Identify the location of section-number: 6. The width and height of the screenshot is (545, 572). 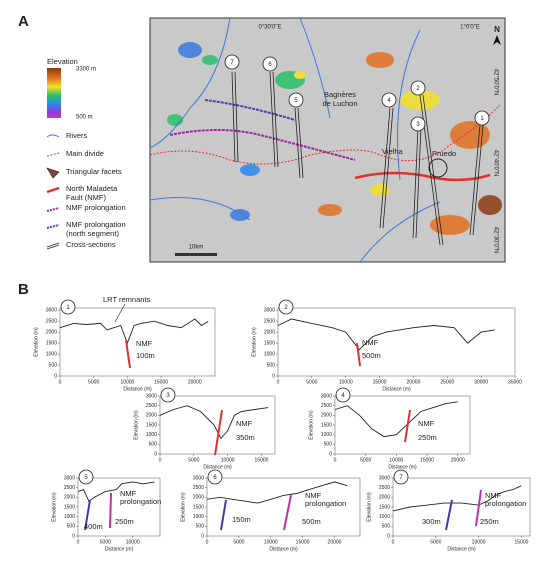
(270, 65).